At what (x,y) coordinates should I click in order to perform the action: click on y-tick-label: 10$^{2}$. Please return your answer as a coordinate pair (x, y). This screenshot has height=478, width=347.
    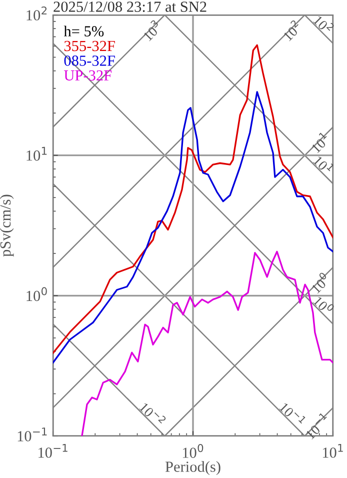
    Looking at the image, I should click on (36, 13).